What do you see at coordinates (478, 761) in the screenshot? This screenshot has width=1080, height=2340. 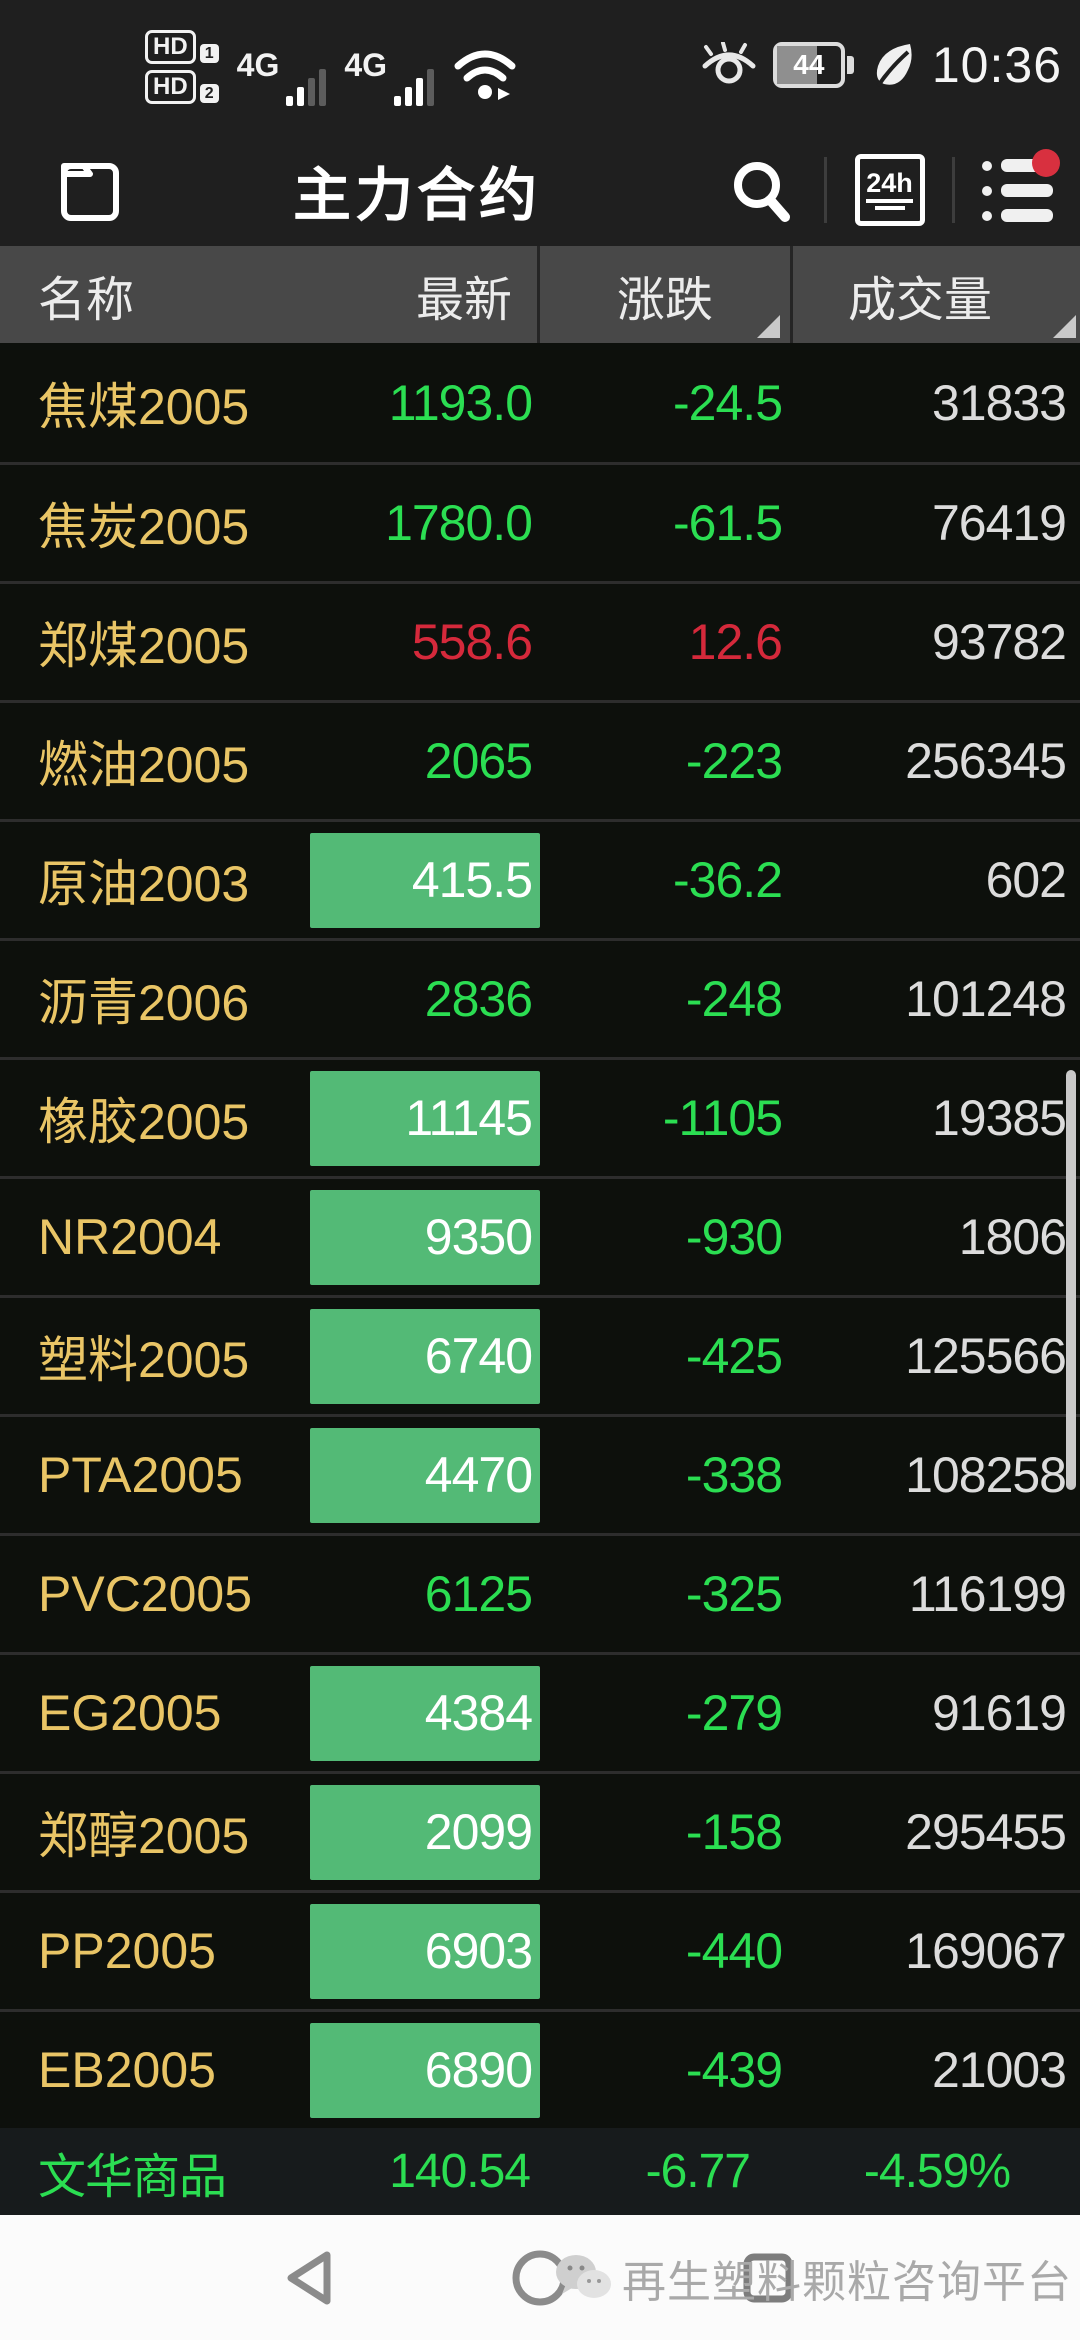 I see `latest-price: 2065` at bounding box center [478, 761].